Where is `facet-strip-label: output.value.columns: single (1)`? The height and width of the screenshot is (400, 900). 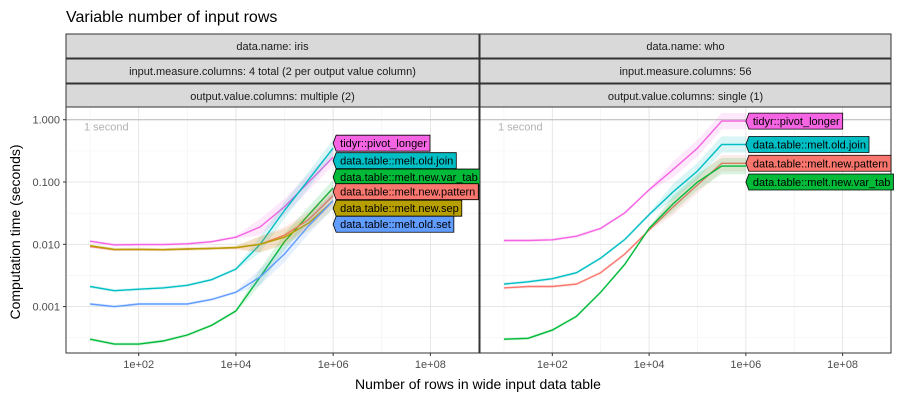
facet-strip-label: output.value.columns: single (1) is located at coordinates (685, 97).